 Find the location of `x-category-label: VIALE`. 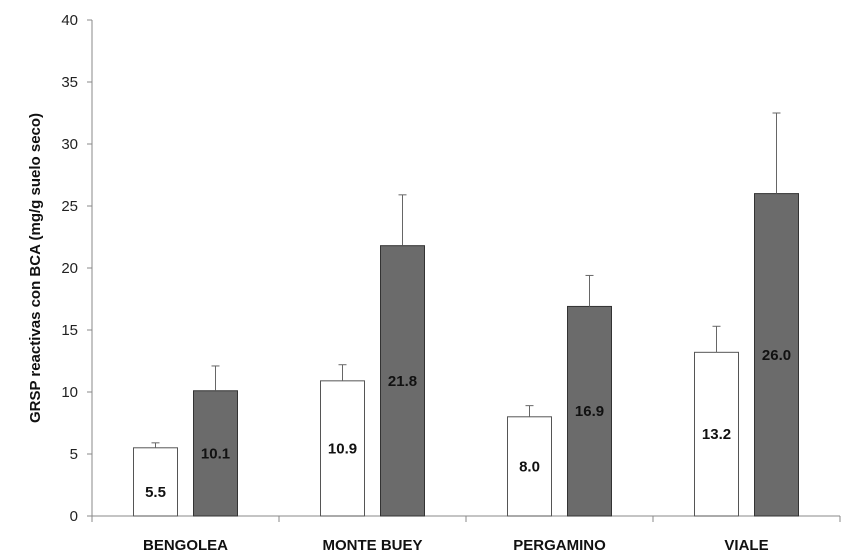

x-category-label: VIALE is located at coordinates (746, 545).